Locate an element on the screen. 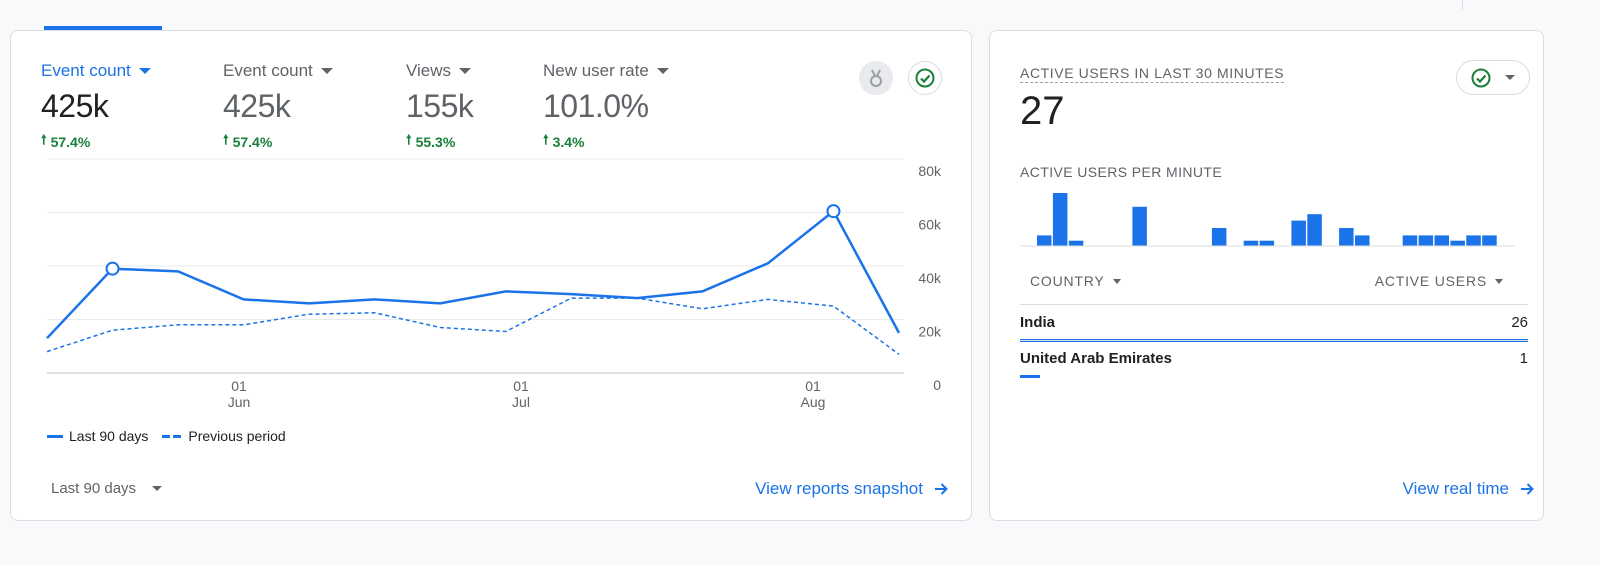 This screenshot has width=1600, height=565. metric-tab-event-count-2: Event count 425k 🠕 57.4% is located at coordinates (278, 107).